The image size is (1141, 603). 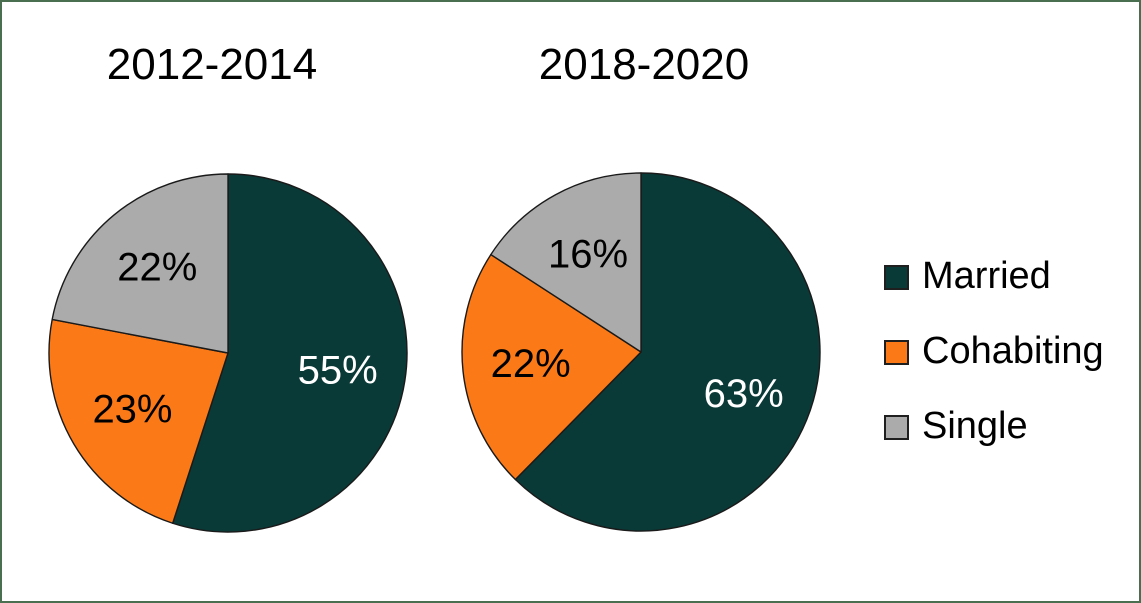 I want to click on single-color-swatch, so click(x=896, y=427).